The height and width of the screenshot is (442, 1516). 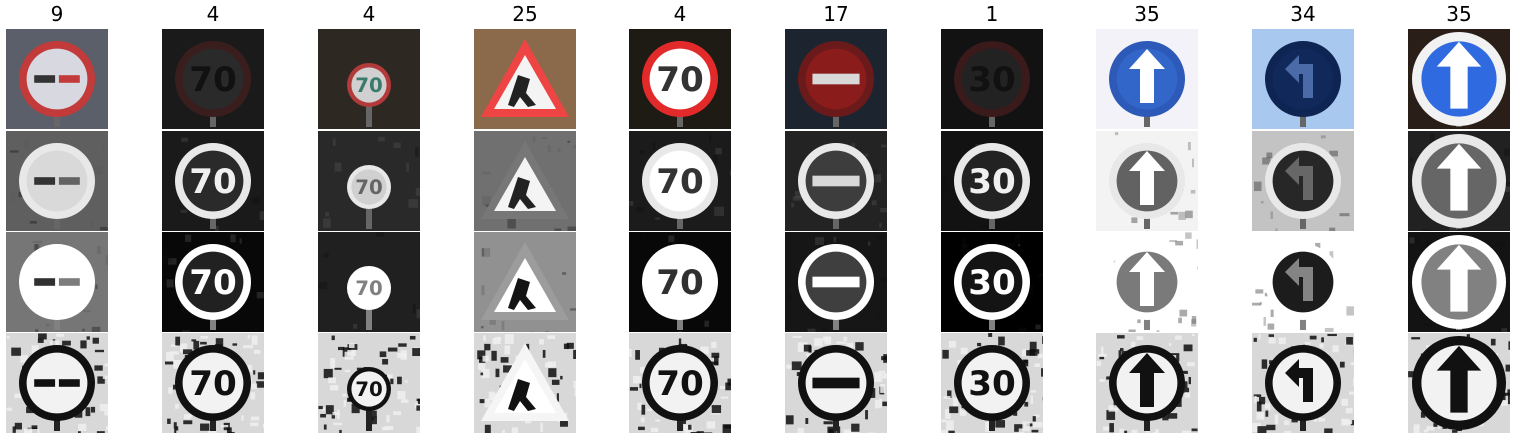 I want to click on class-label: 1, so click(x=992, y=14).